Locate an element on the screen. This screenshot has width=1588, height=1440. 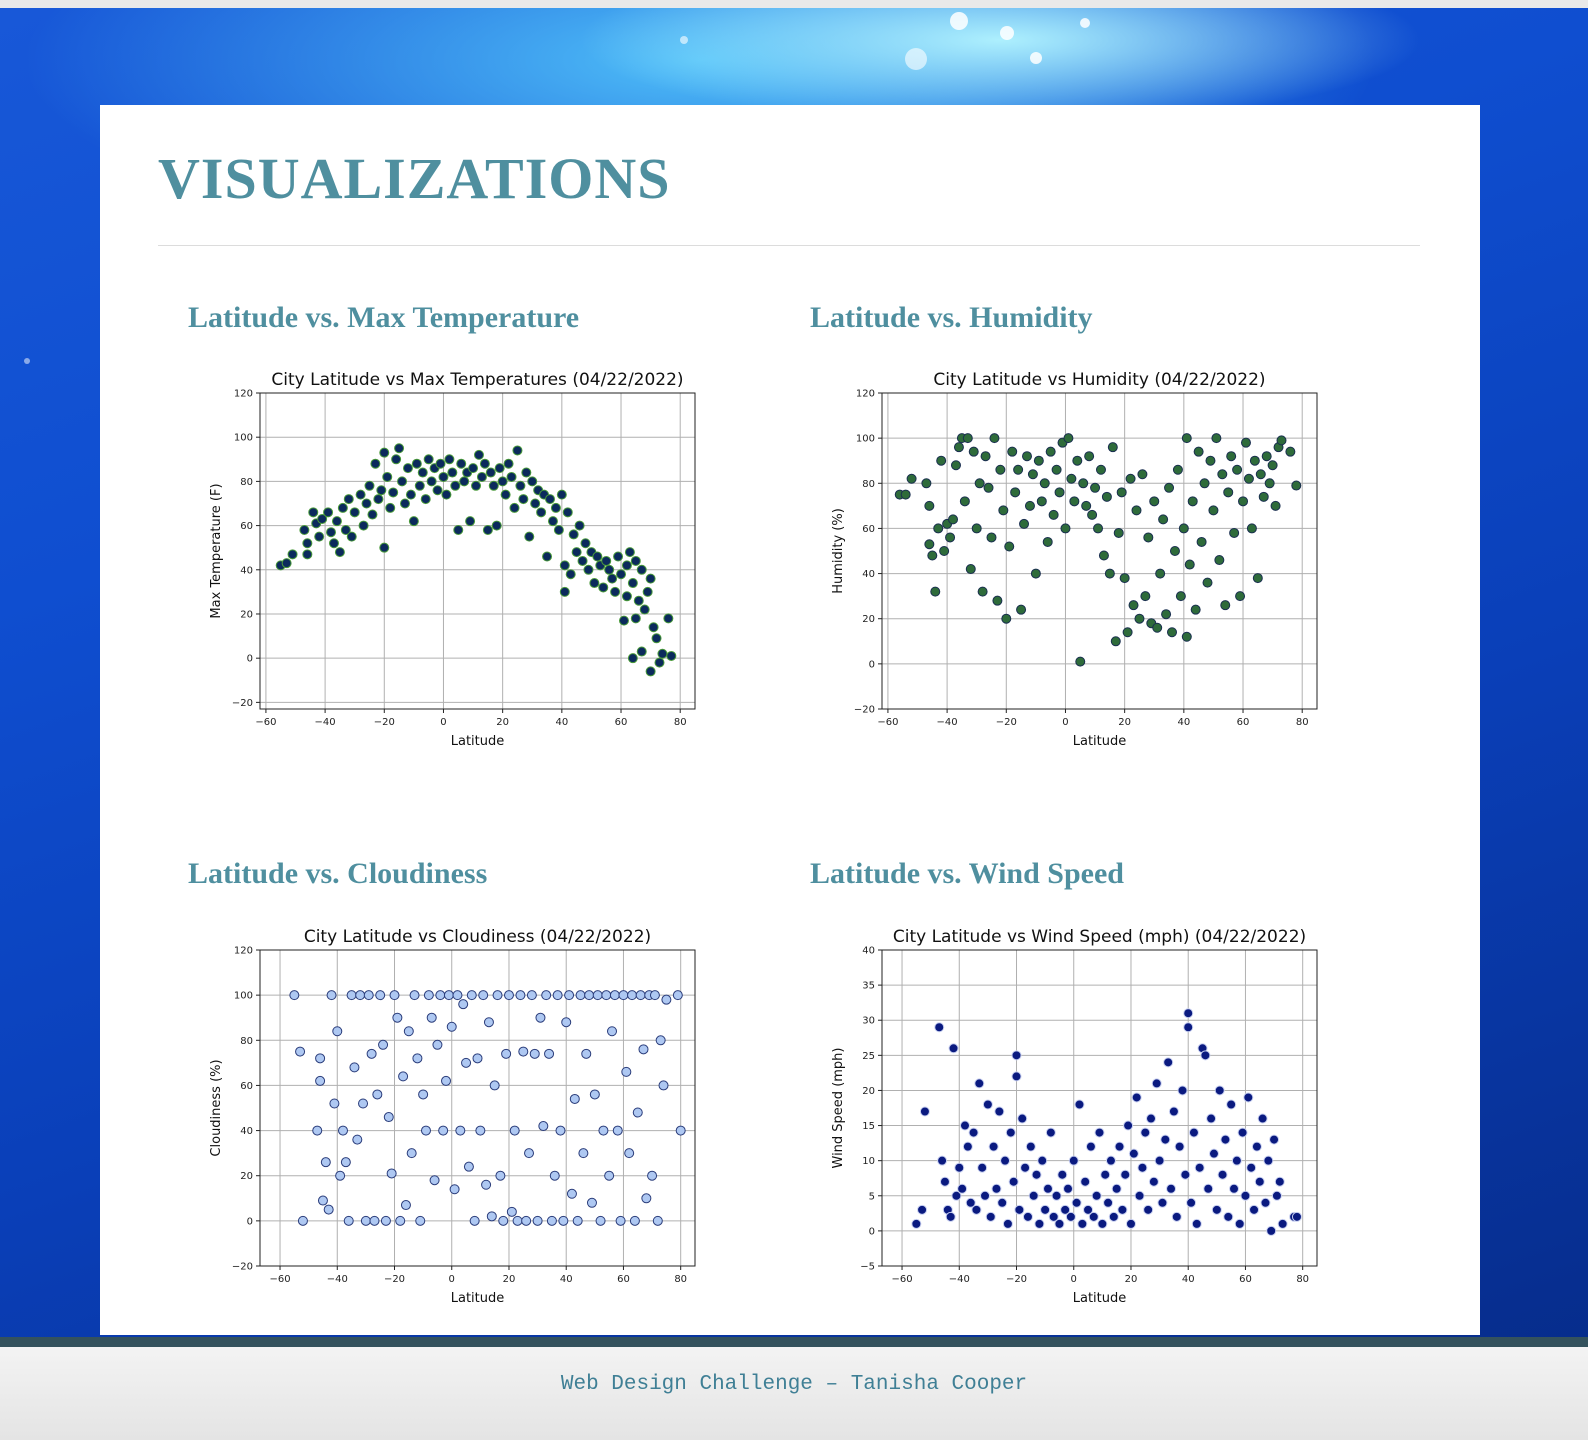
x-tick-label: 20 is located at coordinates (502, 722).